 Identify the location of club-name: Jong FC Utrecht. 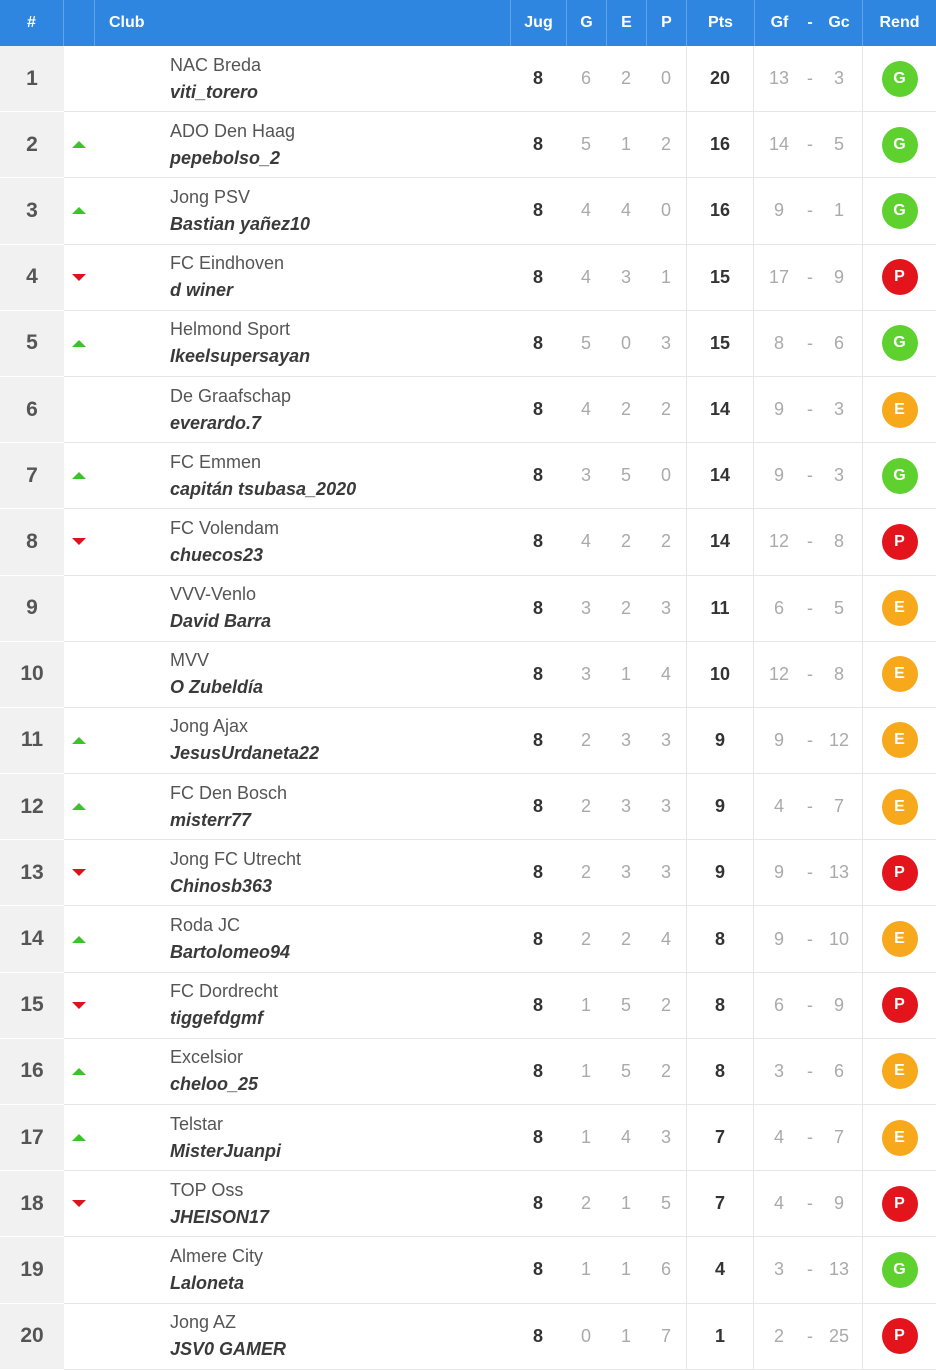
(236, 858).